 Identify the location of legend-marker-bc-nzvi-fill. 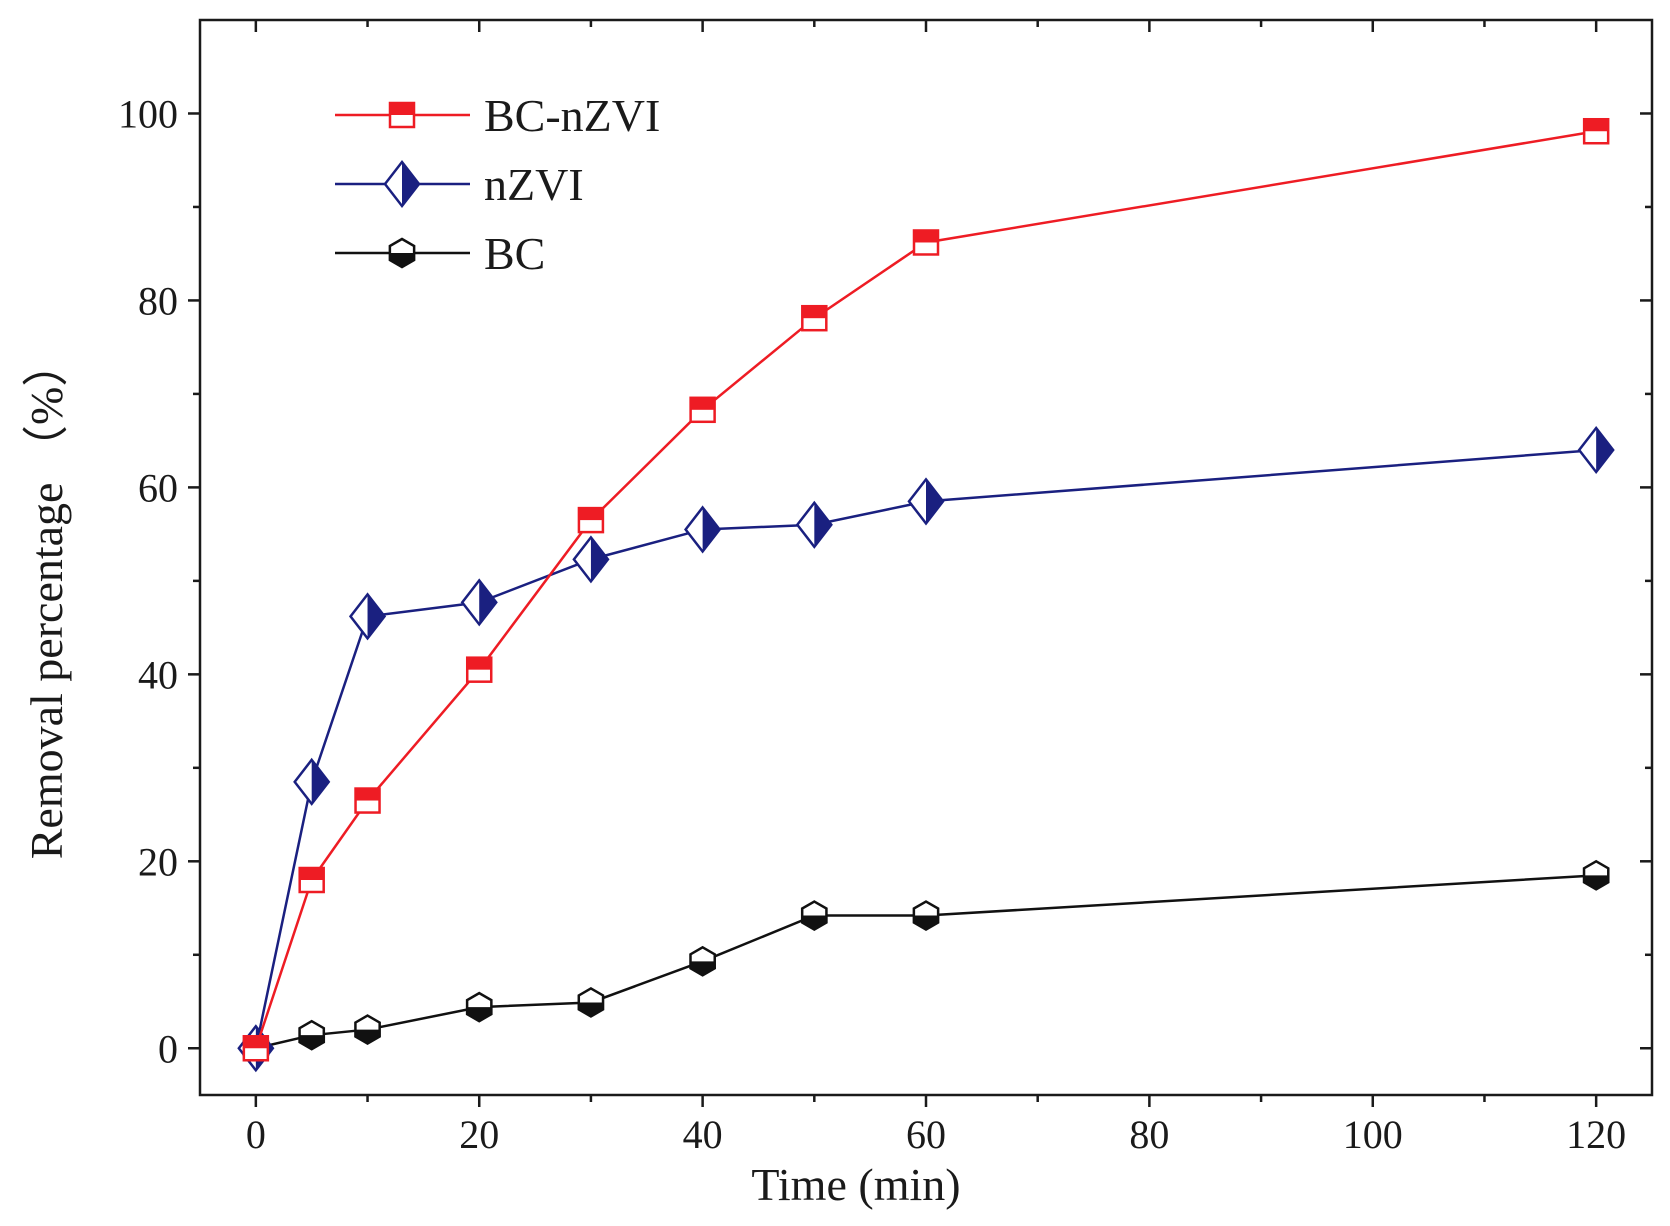
(402, 109).